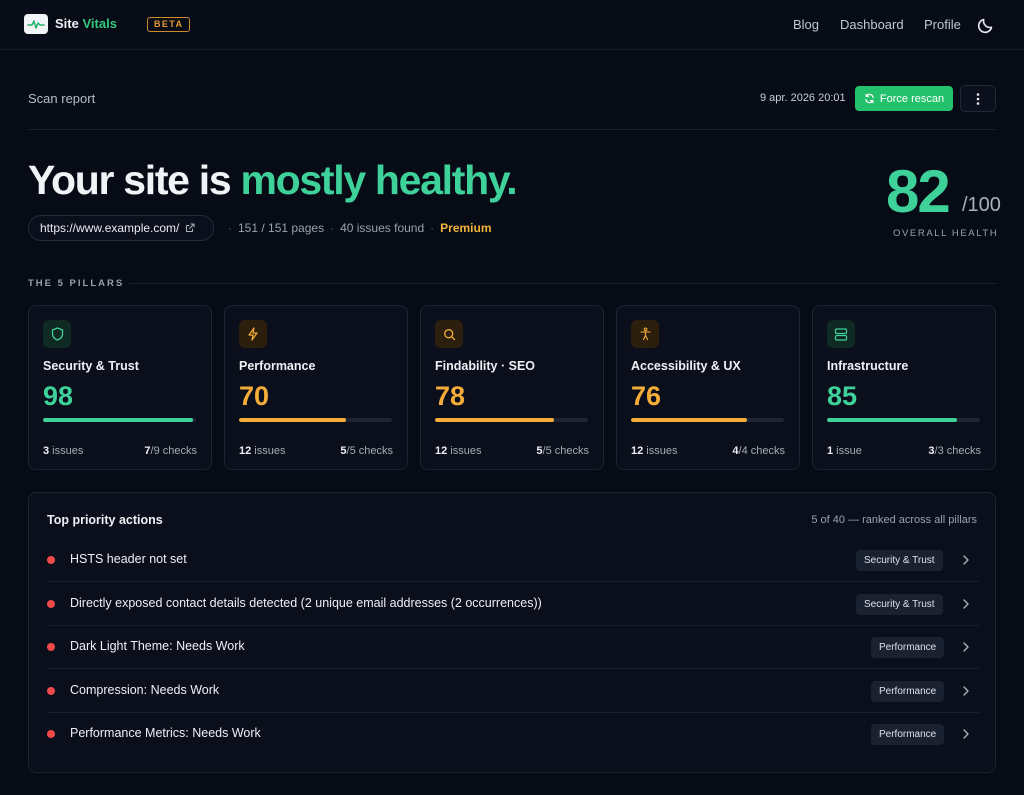 The height and width of the screenshot is (795, 1024). Describe the element at coordinates (842, 396) in the screenshot. I see `pillar-score: 85` at that location.